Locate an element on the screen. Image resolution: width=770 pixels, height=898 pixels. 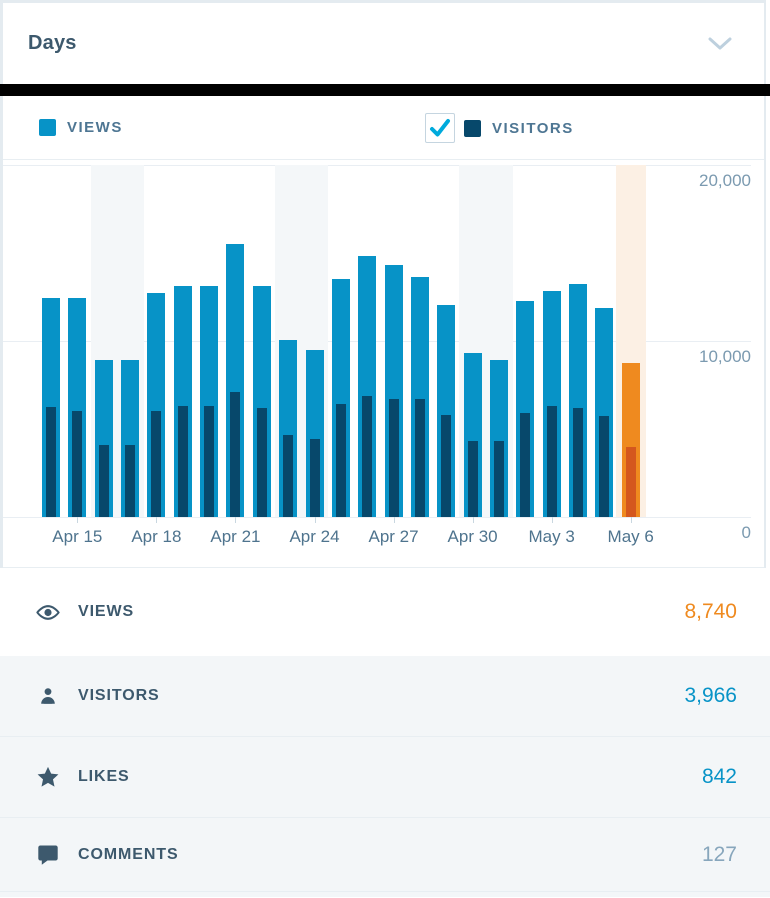
period-title: Days is located at coordinates (52, 43).